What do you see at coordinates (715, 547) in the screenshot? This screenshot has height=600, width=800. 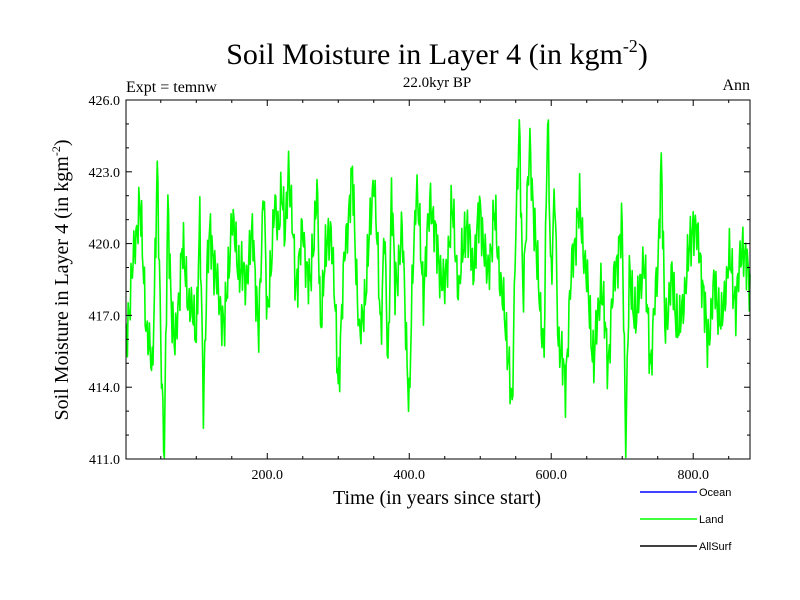 I see `legend-label-allsurf: AllSurf` at bounding box center [715, 547].